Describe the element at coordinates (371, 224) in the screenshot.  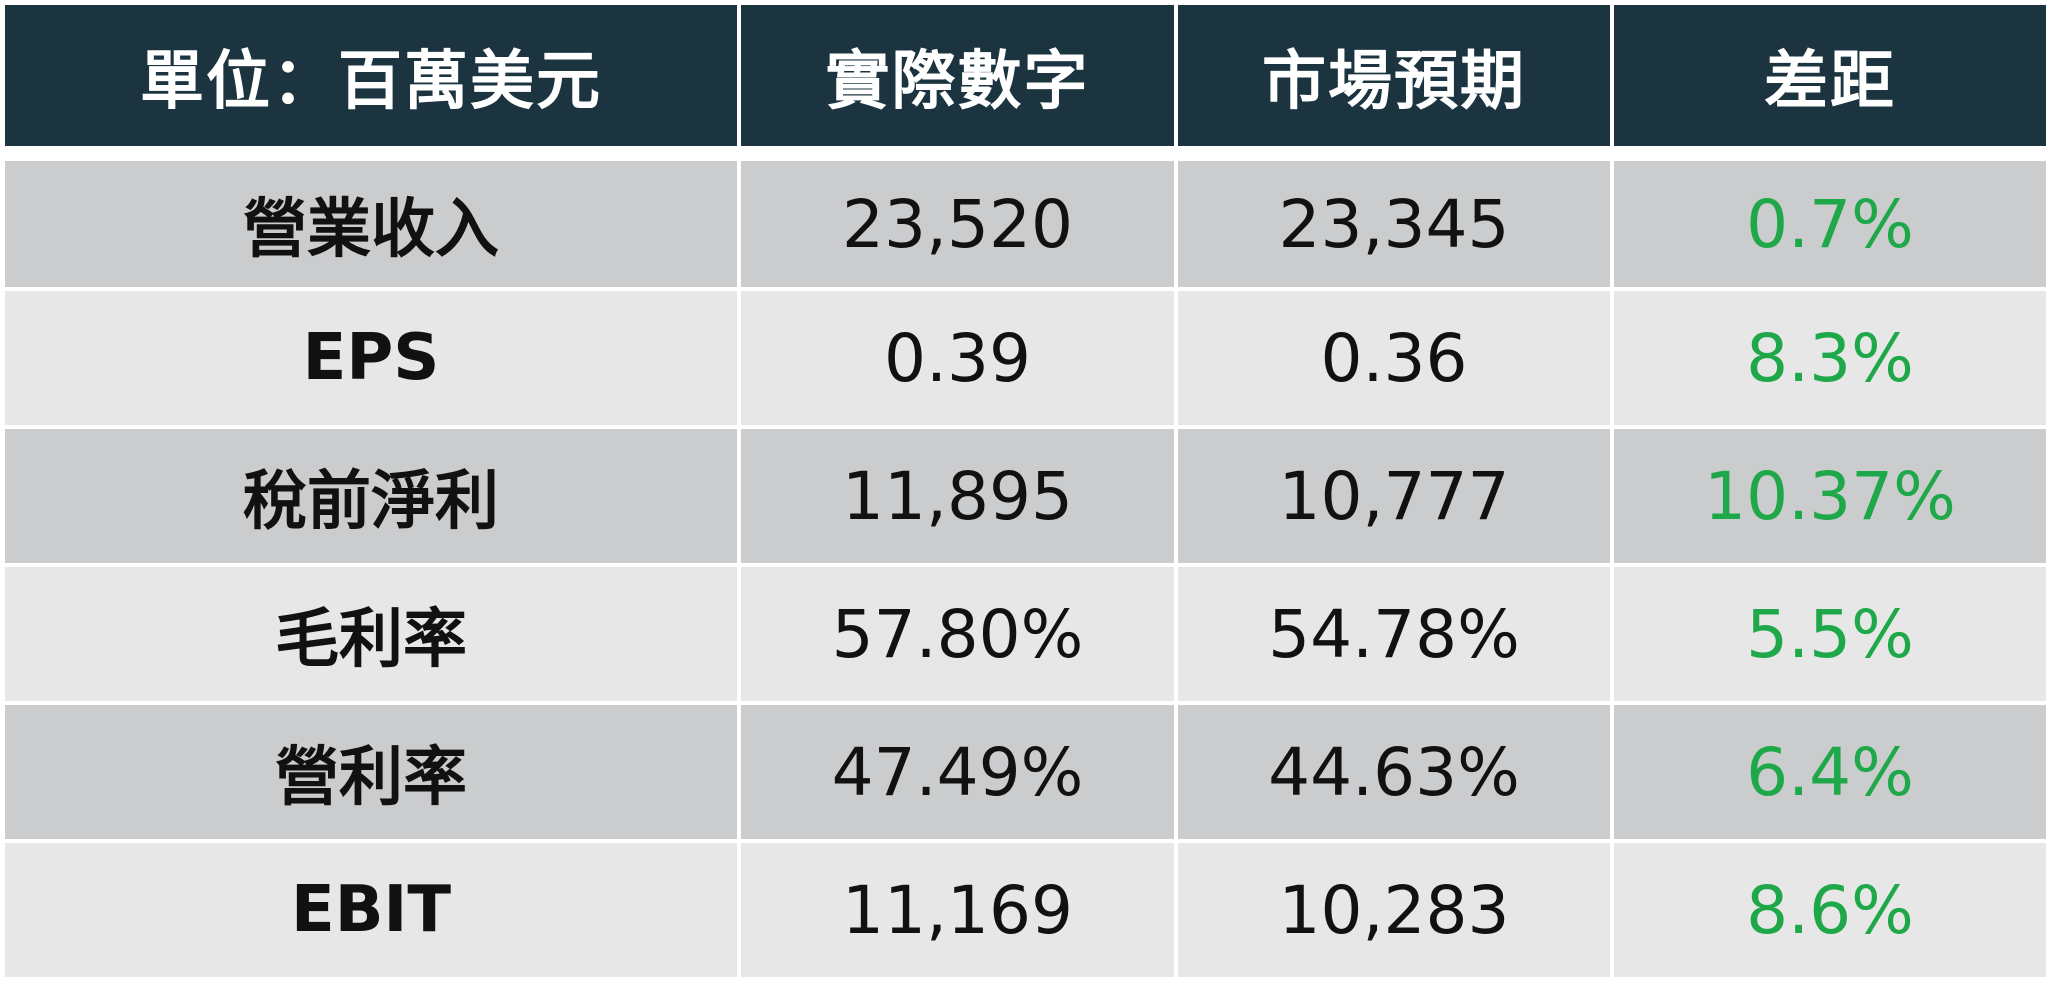
I see `row-label: 營業收入` at that location.